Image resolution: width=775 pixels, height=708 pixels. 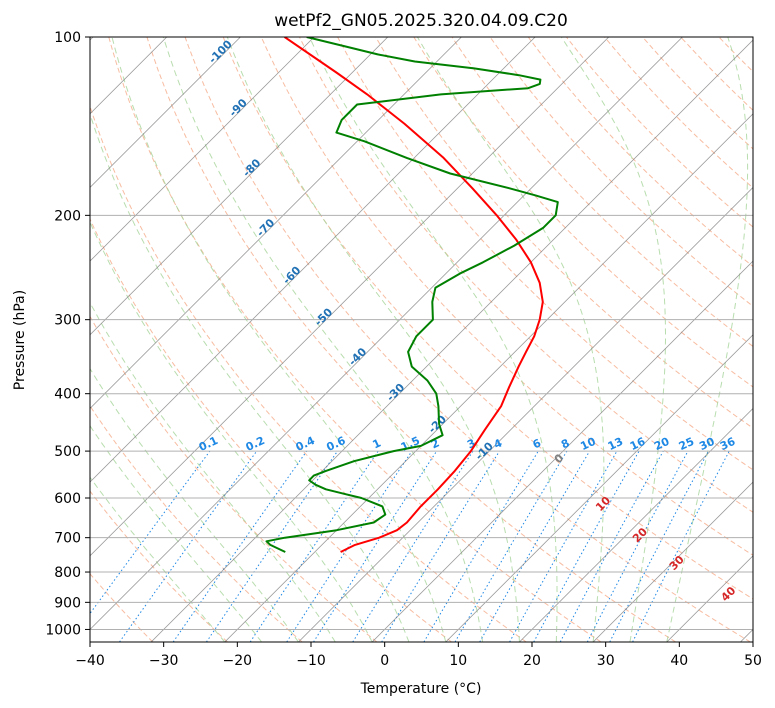 What do you see at coordinates (588, 444) in the screenshot?
I see `mixing-ratio-label: 10` at bounding box center [588, 444].